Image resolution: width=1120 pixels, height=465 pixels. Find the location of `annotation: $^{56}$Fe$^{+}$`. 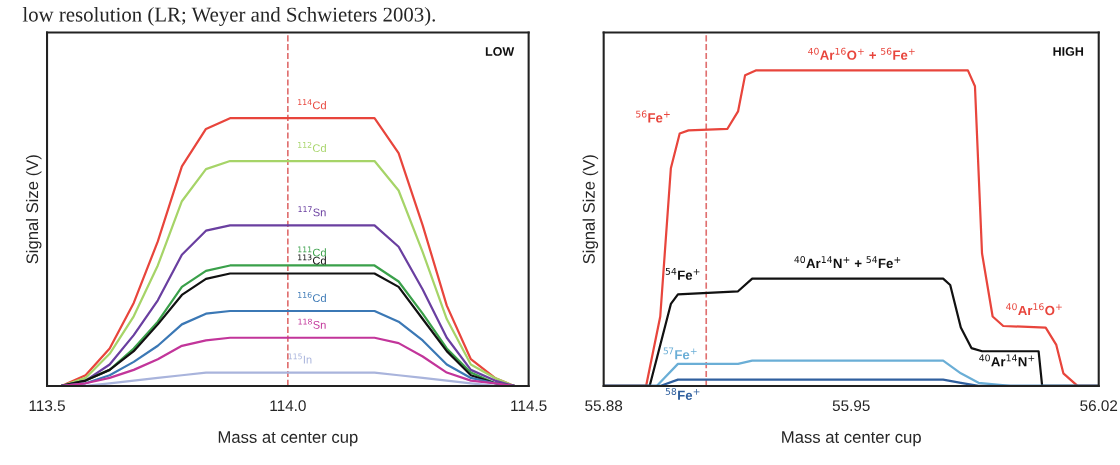

annotation: $^{56}$Fe$^{+}$ is located at coordinates (653, 116).